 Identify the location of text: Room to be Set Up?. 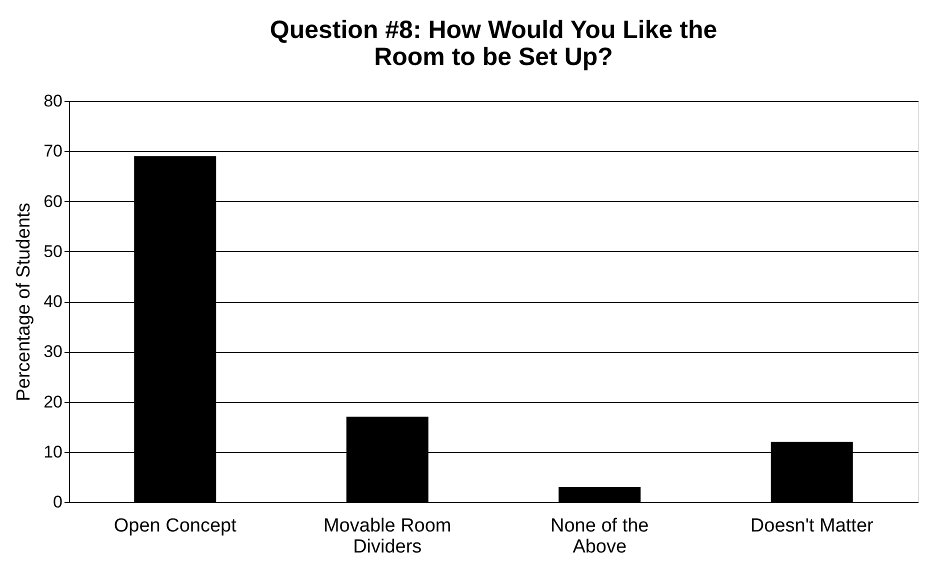
(493, 57).